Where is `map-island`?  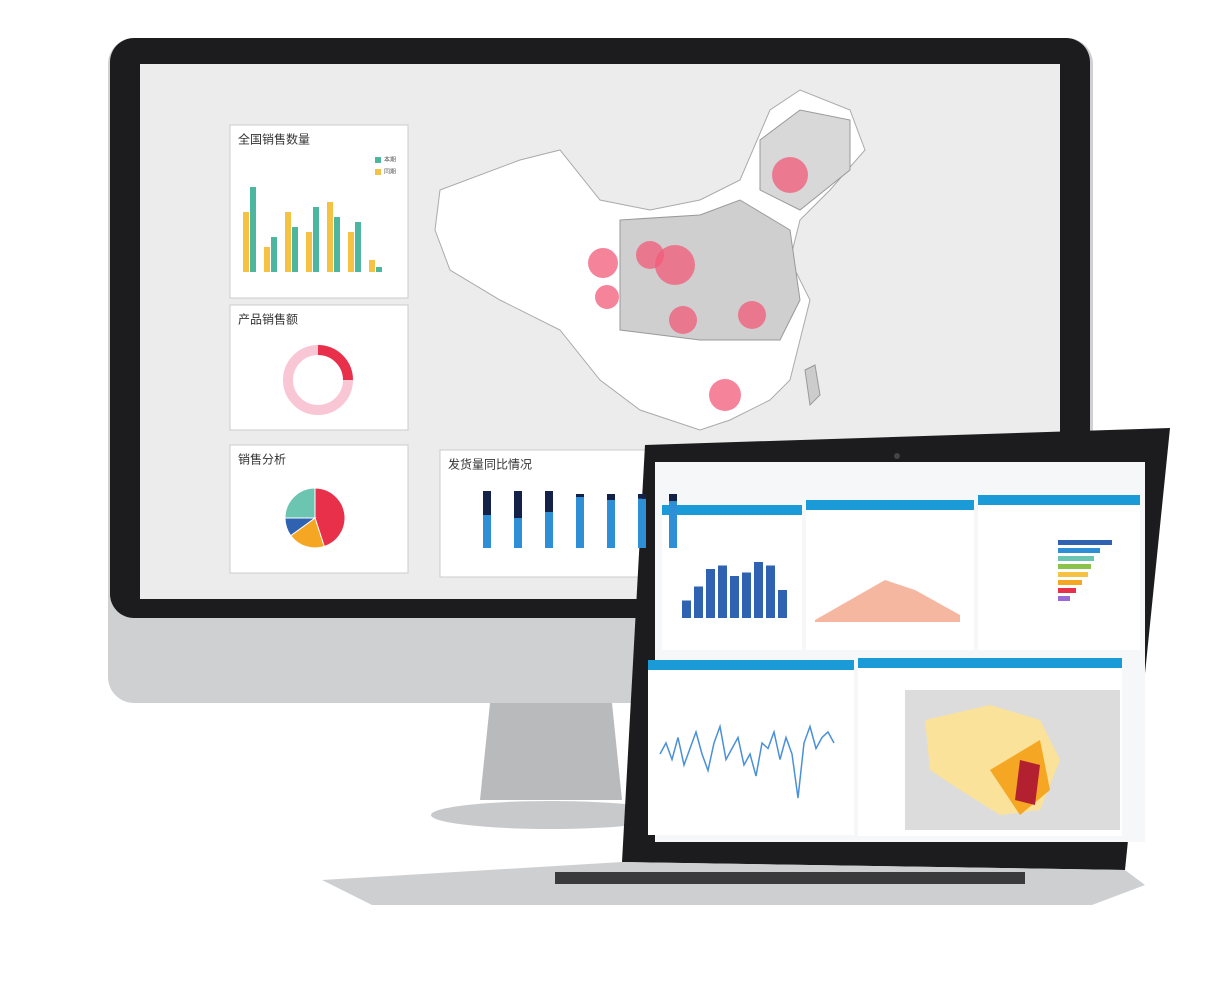 map-island is located at coordinates (812, 385).